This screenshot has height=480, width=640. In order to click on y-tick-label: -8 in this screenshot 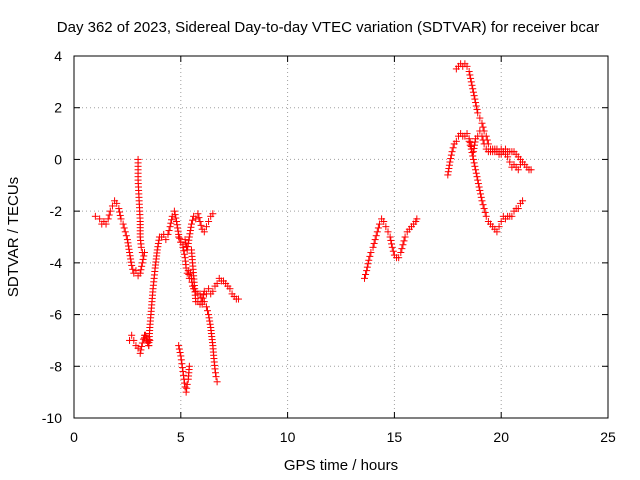, I will do `click(56, 366)`.